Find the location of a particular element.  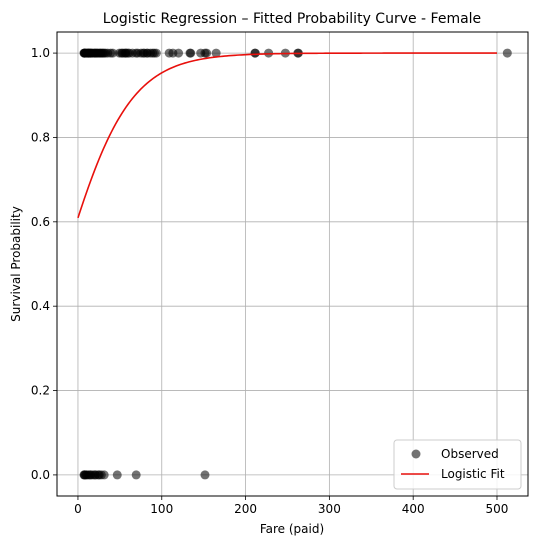

y-tick-label: 1.0 is located at coordinates (40, 53).